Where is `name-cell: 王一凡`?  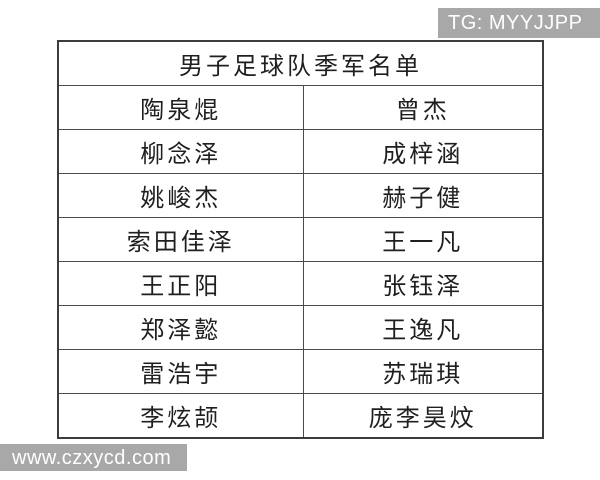 name-cell: 王一凡 is located at coordinates (423, 239).